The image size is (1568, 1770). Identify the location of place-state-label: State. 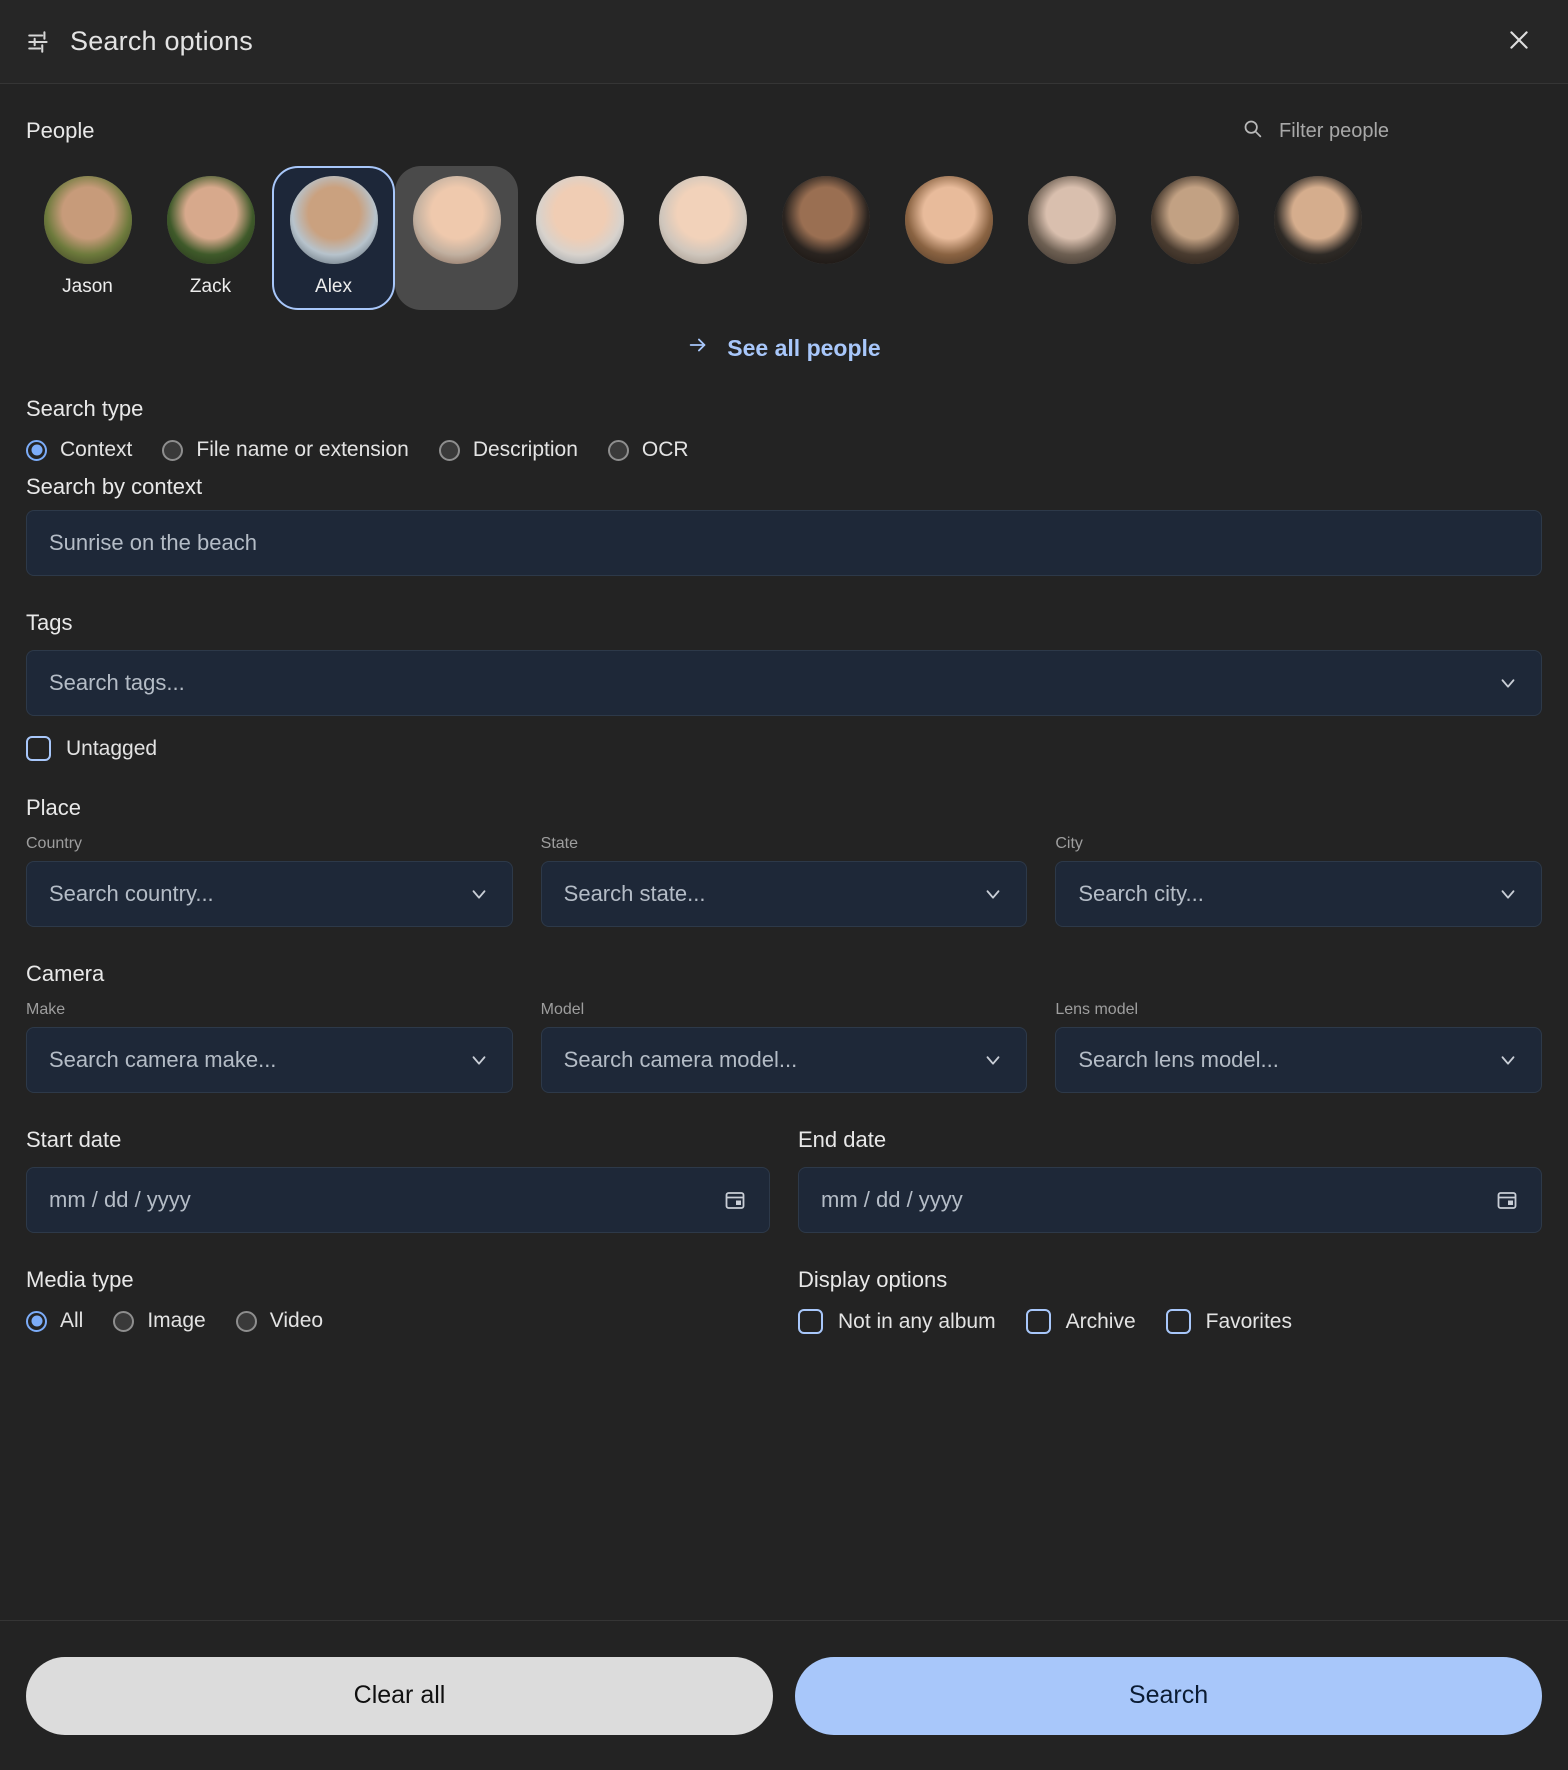
(559, 843).